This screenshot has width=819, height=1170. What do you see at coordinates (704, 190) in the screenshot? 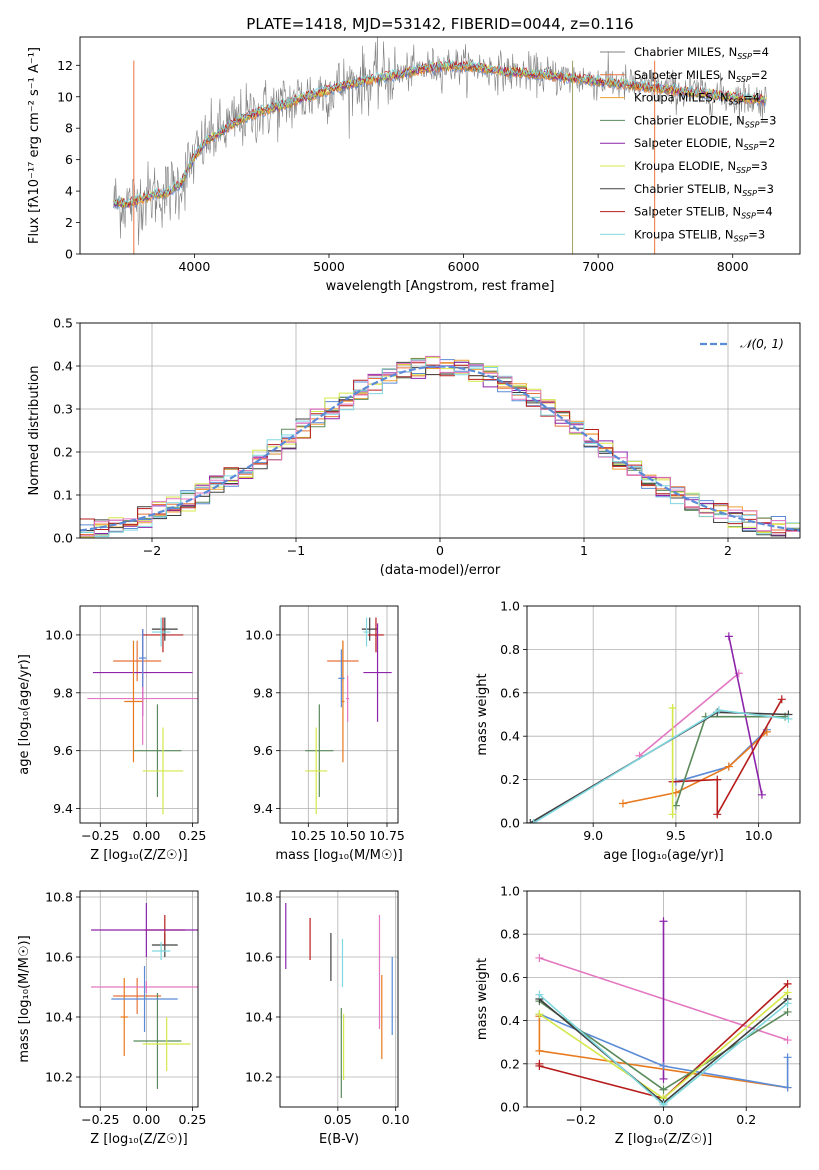
I see `legend-label: Chabrier STELIB, NSSP=3` at bounding box center [704, 190].